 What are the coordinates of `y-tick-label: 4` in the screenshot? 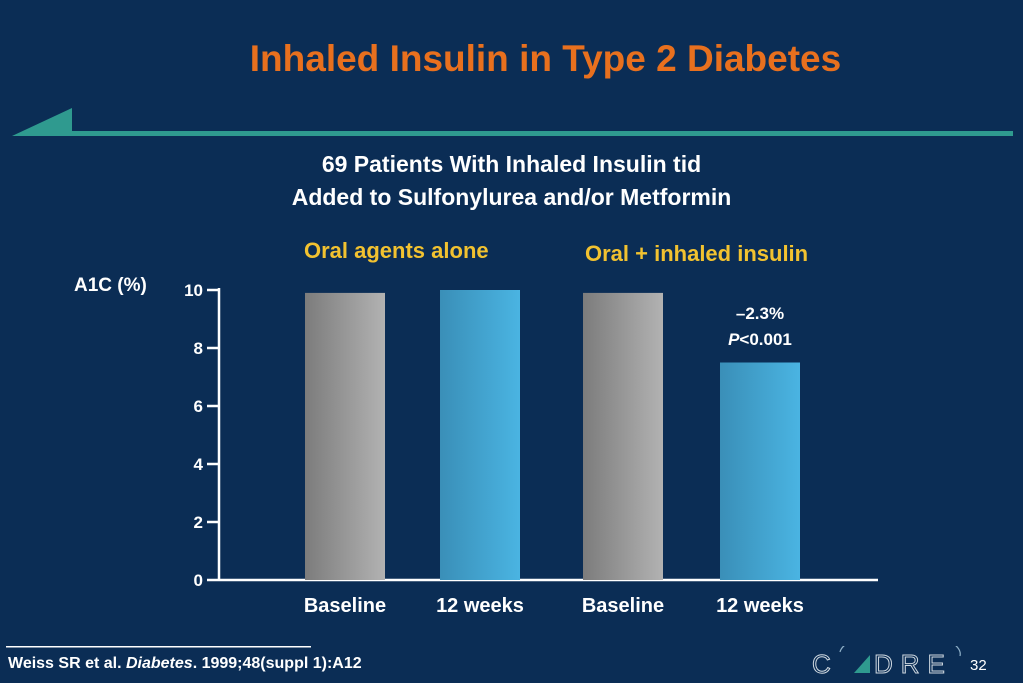 It's located at (199, 464).